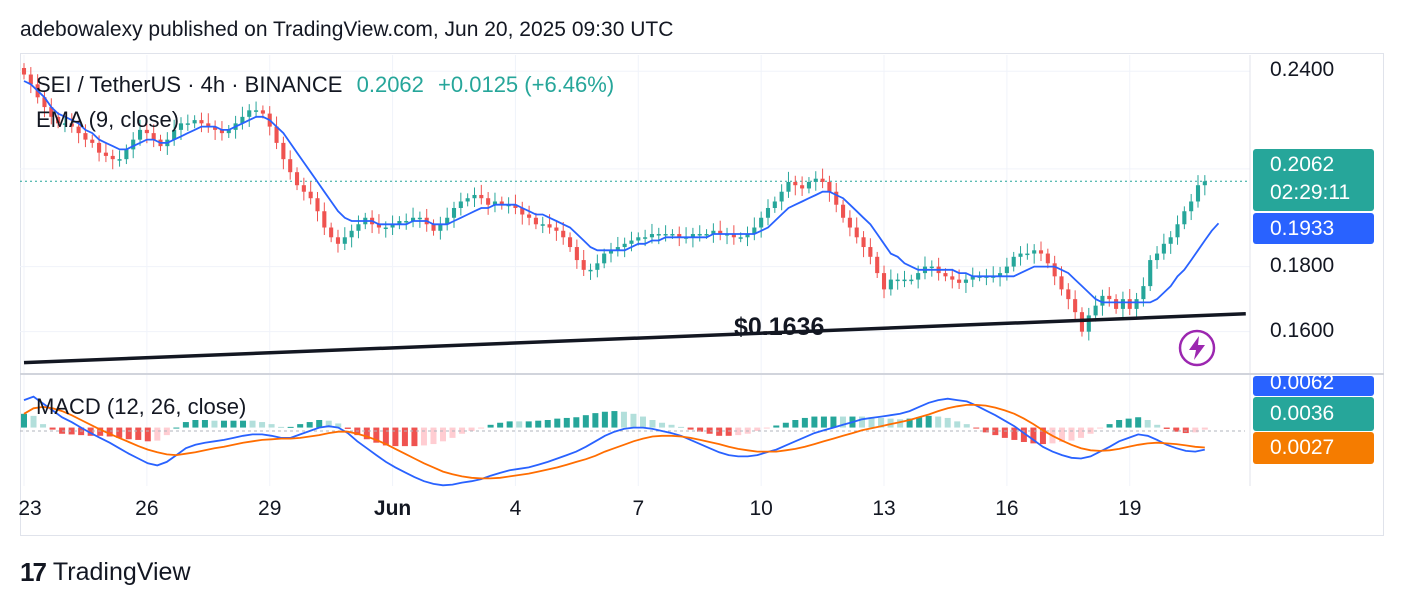  What do you see at coordinates (634, 338) in the screenshot?
I see `support-trendline` at bounding box center [634, 338].